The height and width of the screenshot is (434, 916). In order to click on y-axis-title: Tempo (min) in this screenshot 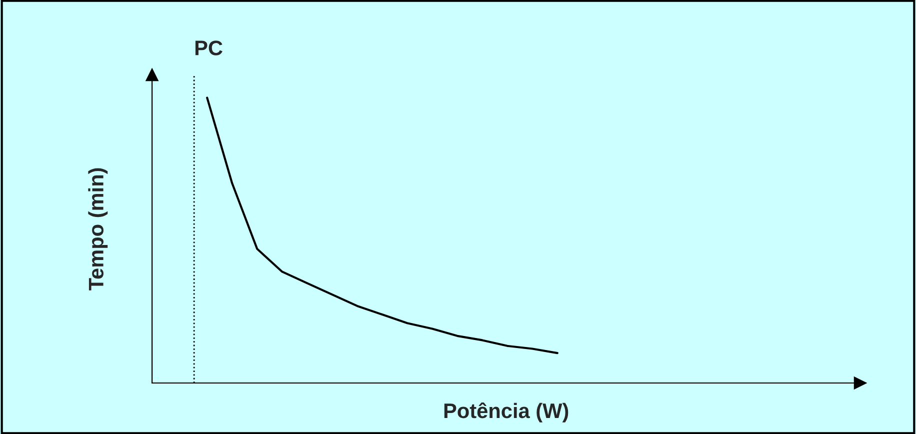, I will do `click(98, 229)`.